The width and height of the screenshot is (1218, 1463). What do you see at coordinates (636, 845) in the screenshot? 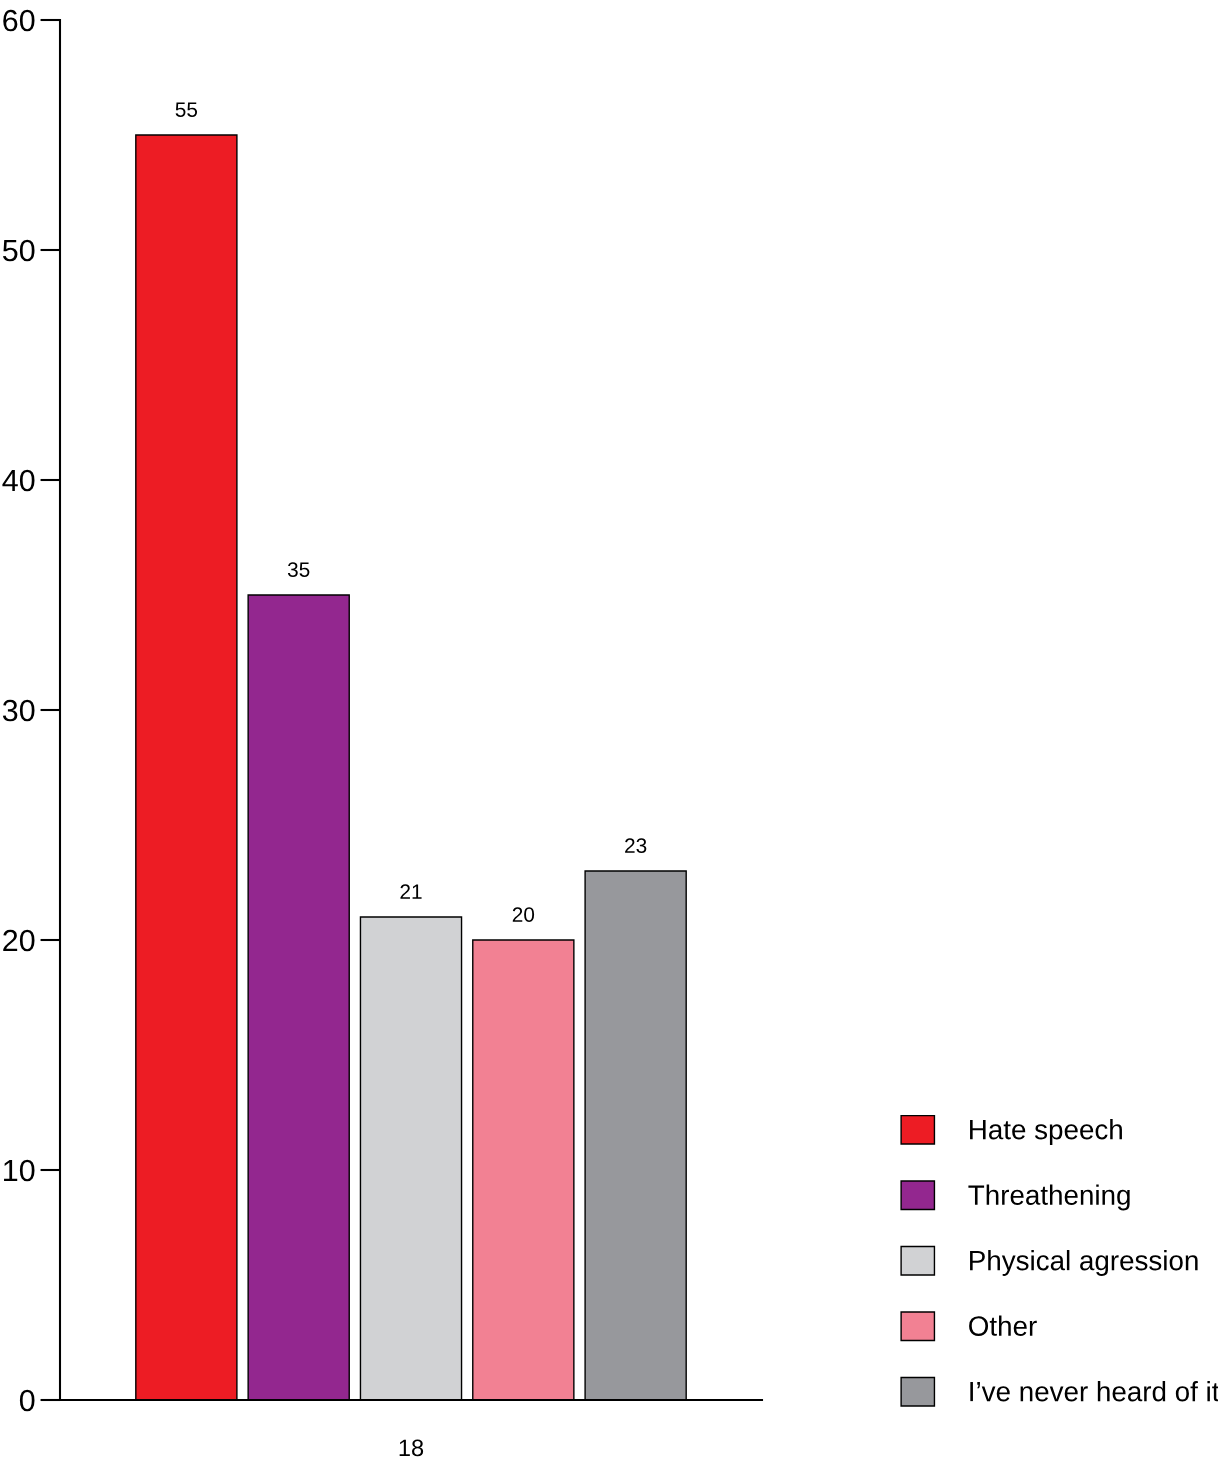
I see `data-label: 23` at bounding box center [636, 845].